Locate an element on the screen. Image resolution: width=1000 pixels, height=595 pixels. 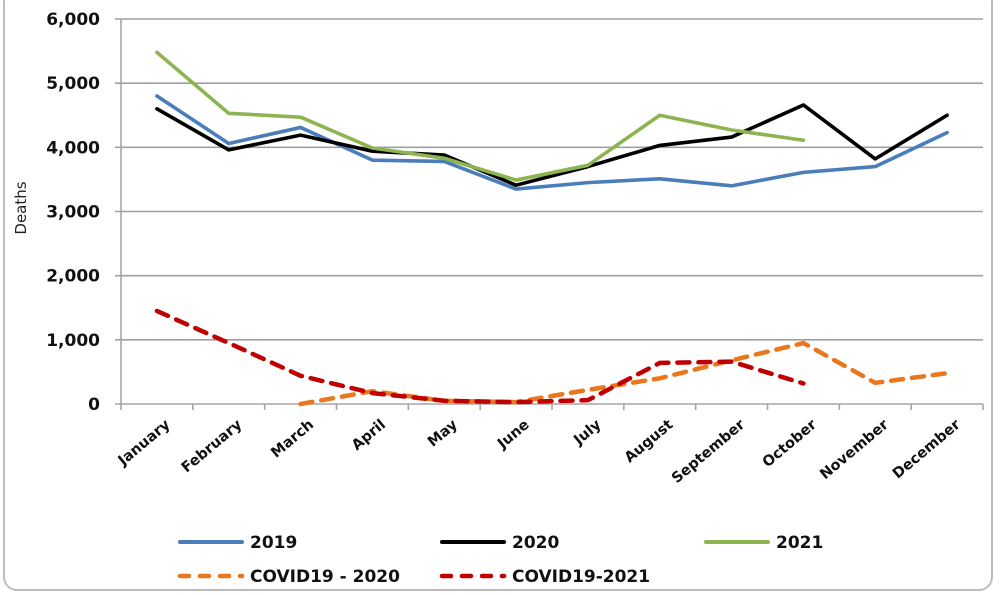
x-tick-label: July is located at coordinates (587, 432).